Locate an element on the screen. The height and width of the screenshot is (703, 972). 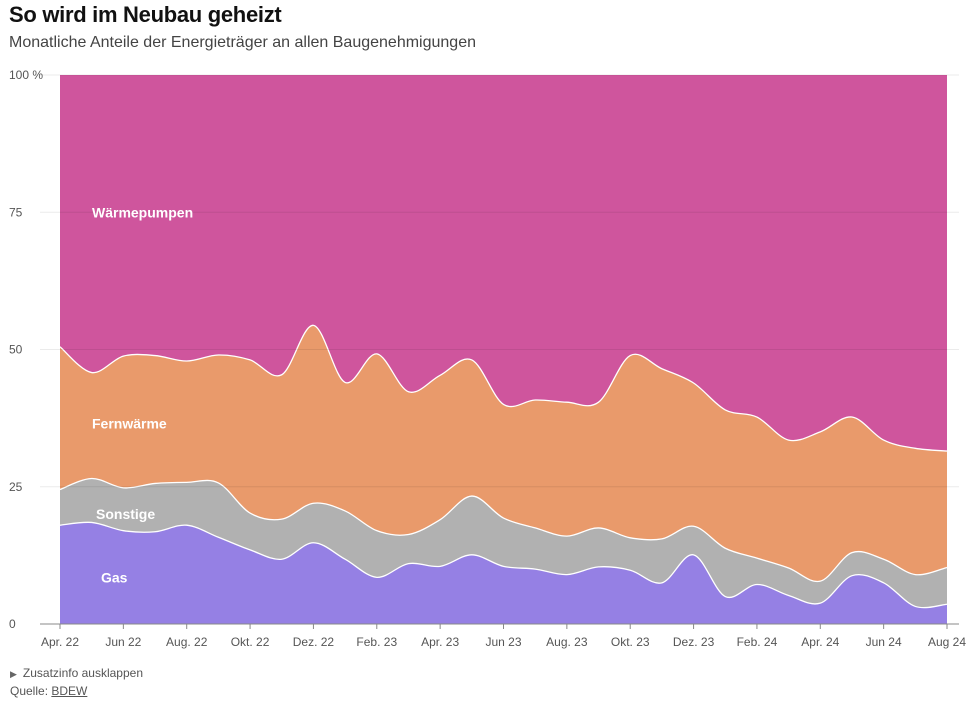
x-tick-label: Apr. 22 is located at coordinates (60, 642).